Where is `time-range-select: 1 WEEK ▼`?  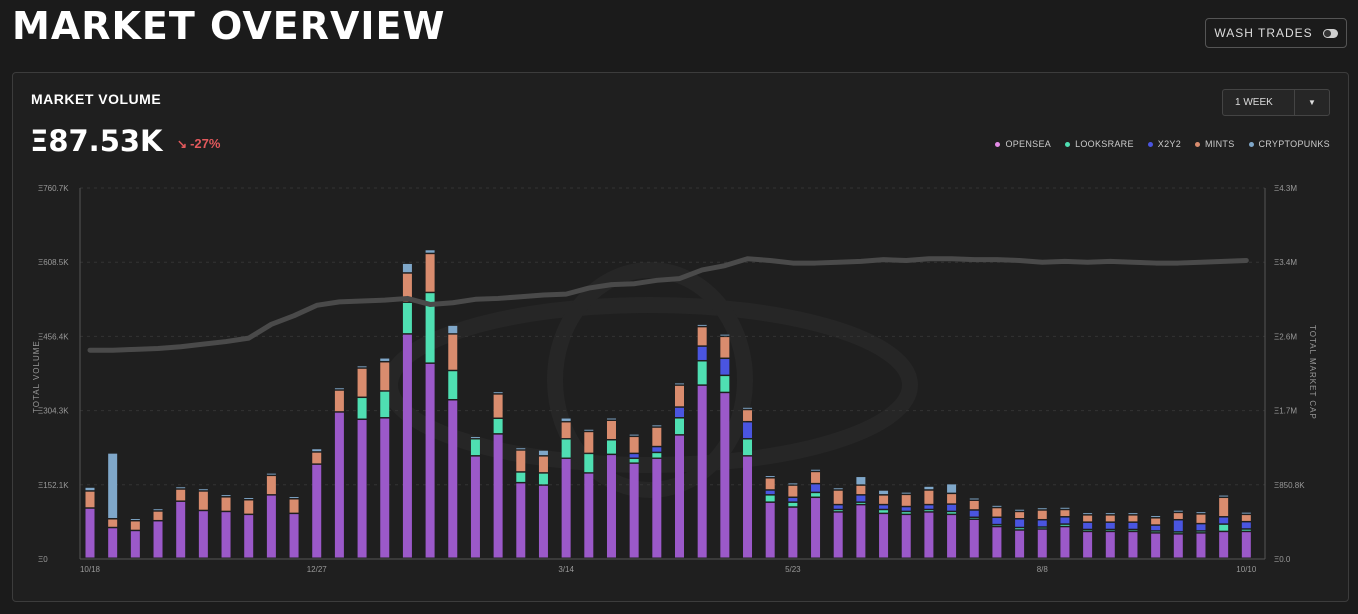 time-range-select: 1 WEEK ▼ is located at coordinates (1276, 102).